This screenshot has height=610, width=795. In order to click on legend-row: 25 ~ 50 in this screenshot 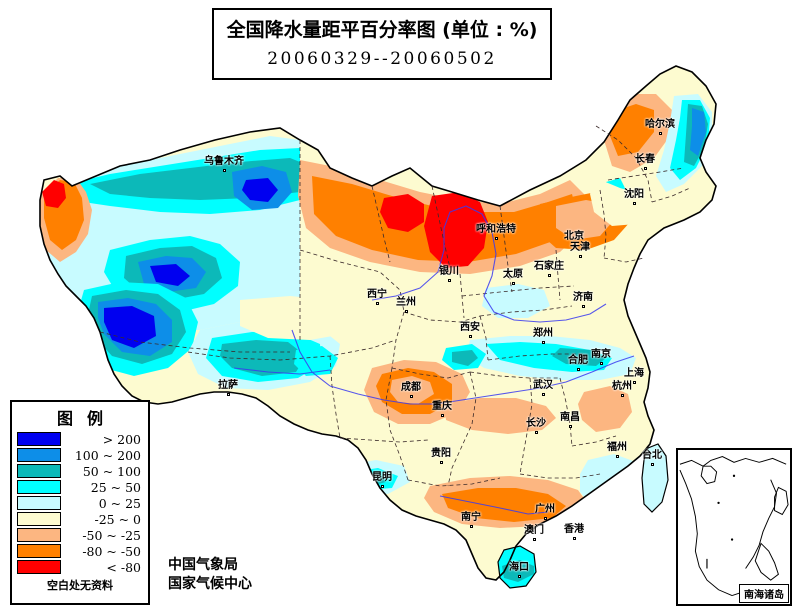, I will do `click(80, 487)`.